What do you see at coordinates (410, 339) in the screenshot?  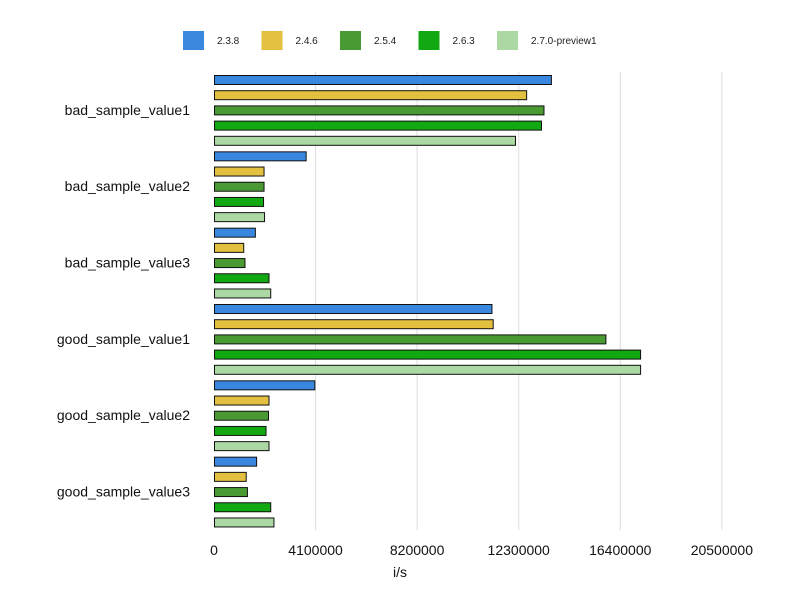 I see `bar-good_sample_value1-2.5.4` at bounding box center [410, 339].